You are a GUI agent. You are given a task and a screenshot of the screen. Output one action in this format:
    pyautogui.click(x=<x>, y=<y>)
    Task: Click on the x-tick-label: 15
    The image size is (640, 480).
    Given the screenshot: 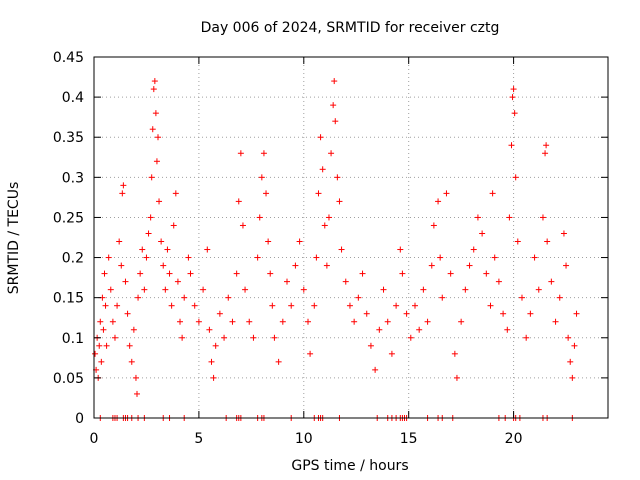 What is the action you would take?
    pyautogui.click(x=409, y=439)
    